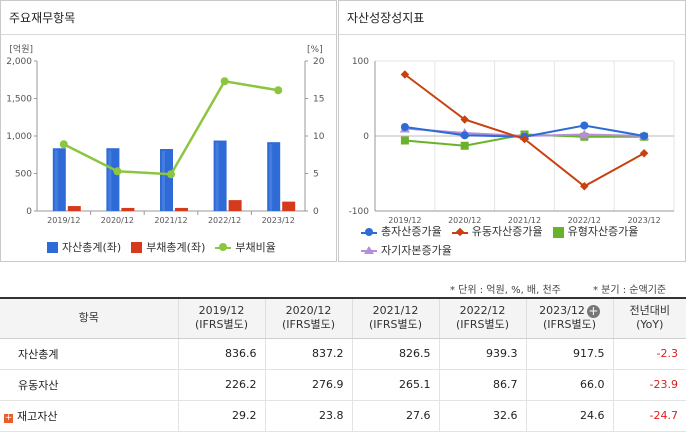 This screenshot has height=432, width=686. Describe the element at coordinates (38, 385) in the screenshot. I see `row-label-text: 유동자산` at that location.